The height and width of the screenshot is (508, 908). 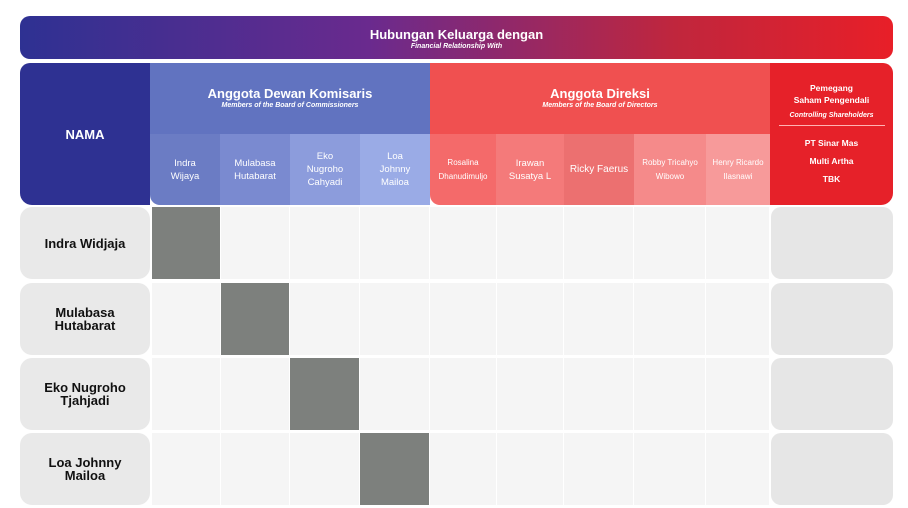 I want to click on shareholder-name-line: Multi Artha, so click(x=831, y=161).